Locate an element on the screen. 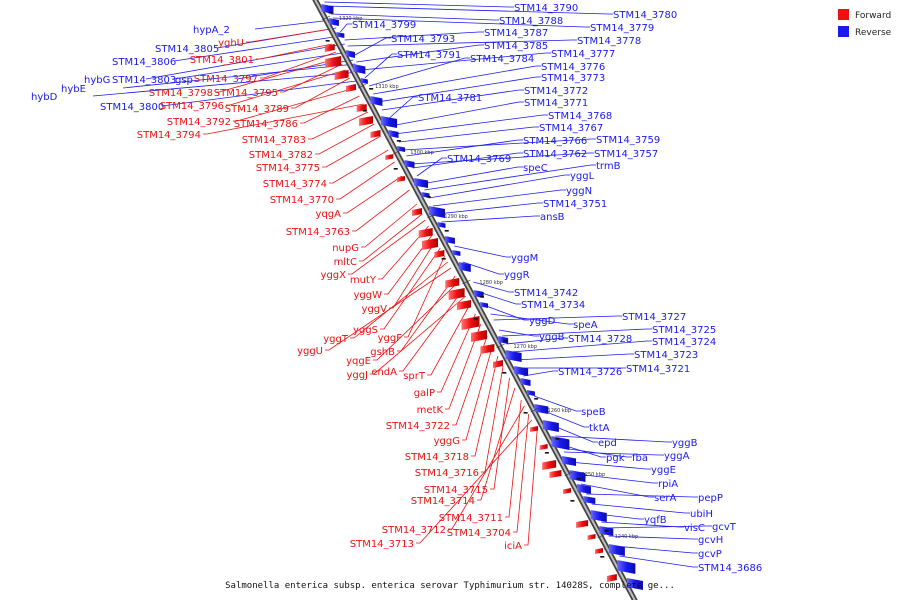  reverse-gene-label: STM14_3766 is located at coordinates (555, 141).